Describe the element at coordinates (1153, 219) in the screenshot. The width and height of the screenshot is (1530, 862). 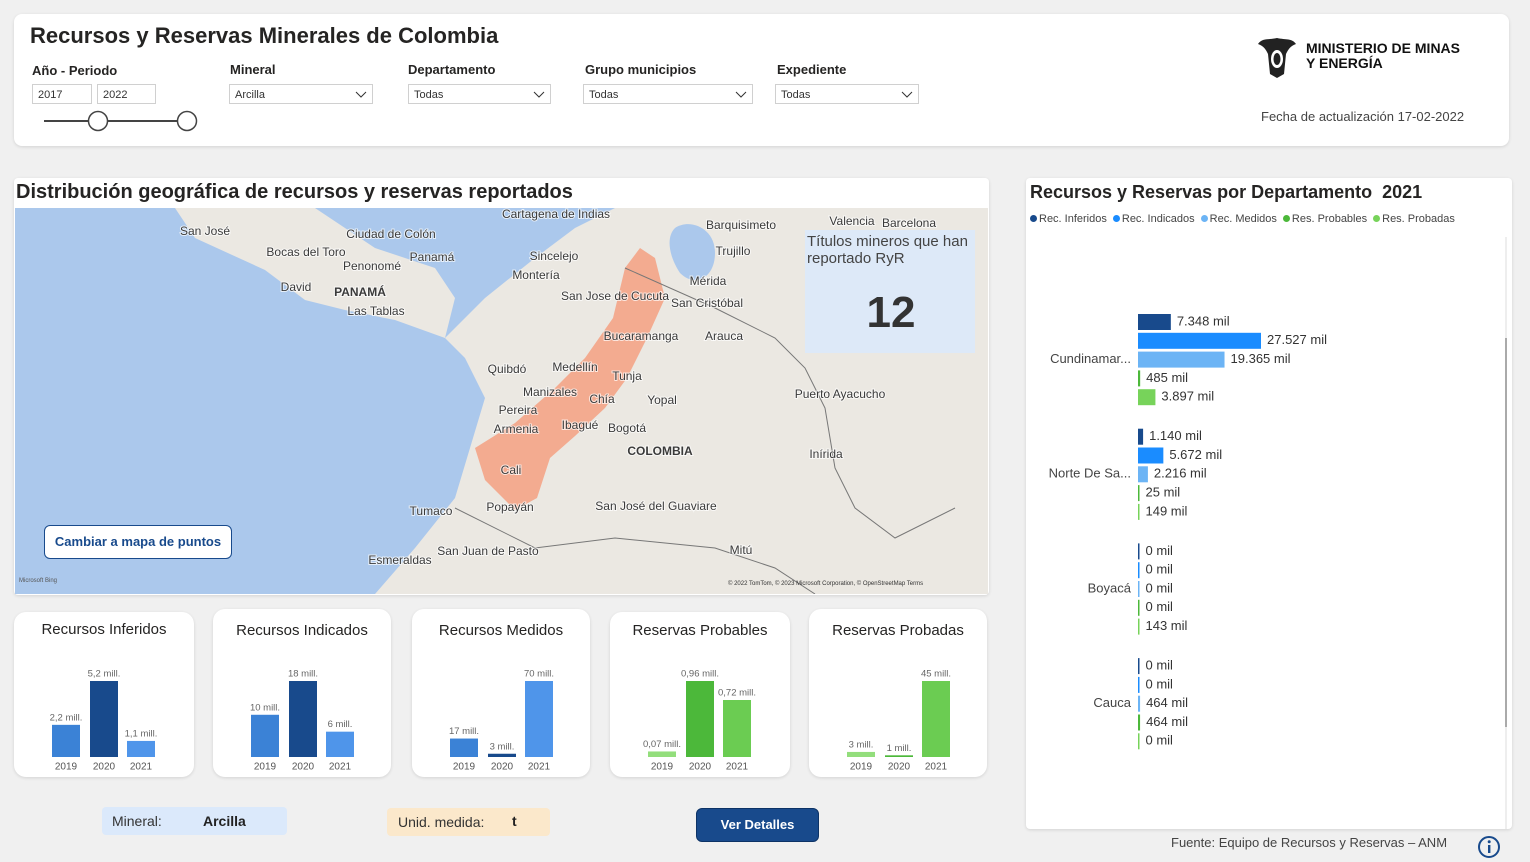
I see `legend-item: Rec. Indicados` at that location.